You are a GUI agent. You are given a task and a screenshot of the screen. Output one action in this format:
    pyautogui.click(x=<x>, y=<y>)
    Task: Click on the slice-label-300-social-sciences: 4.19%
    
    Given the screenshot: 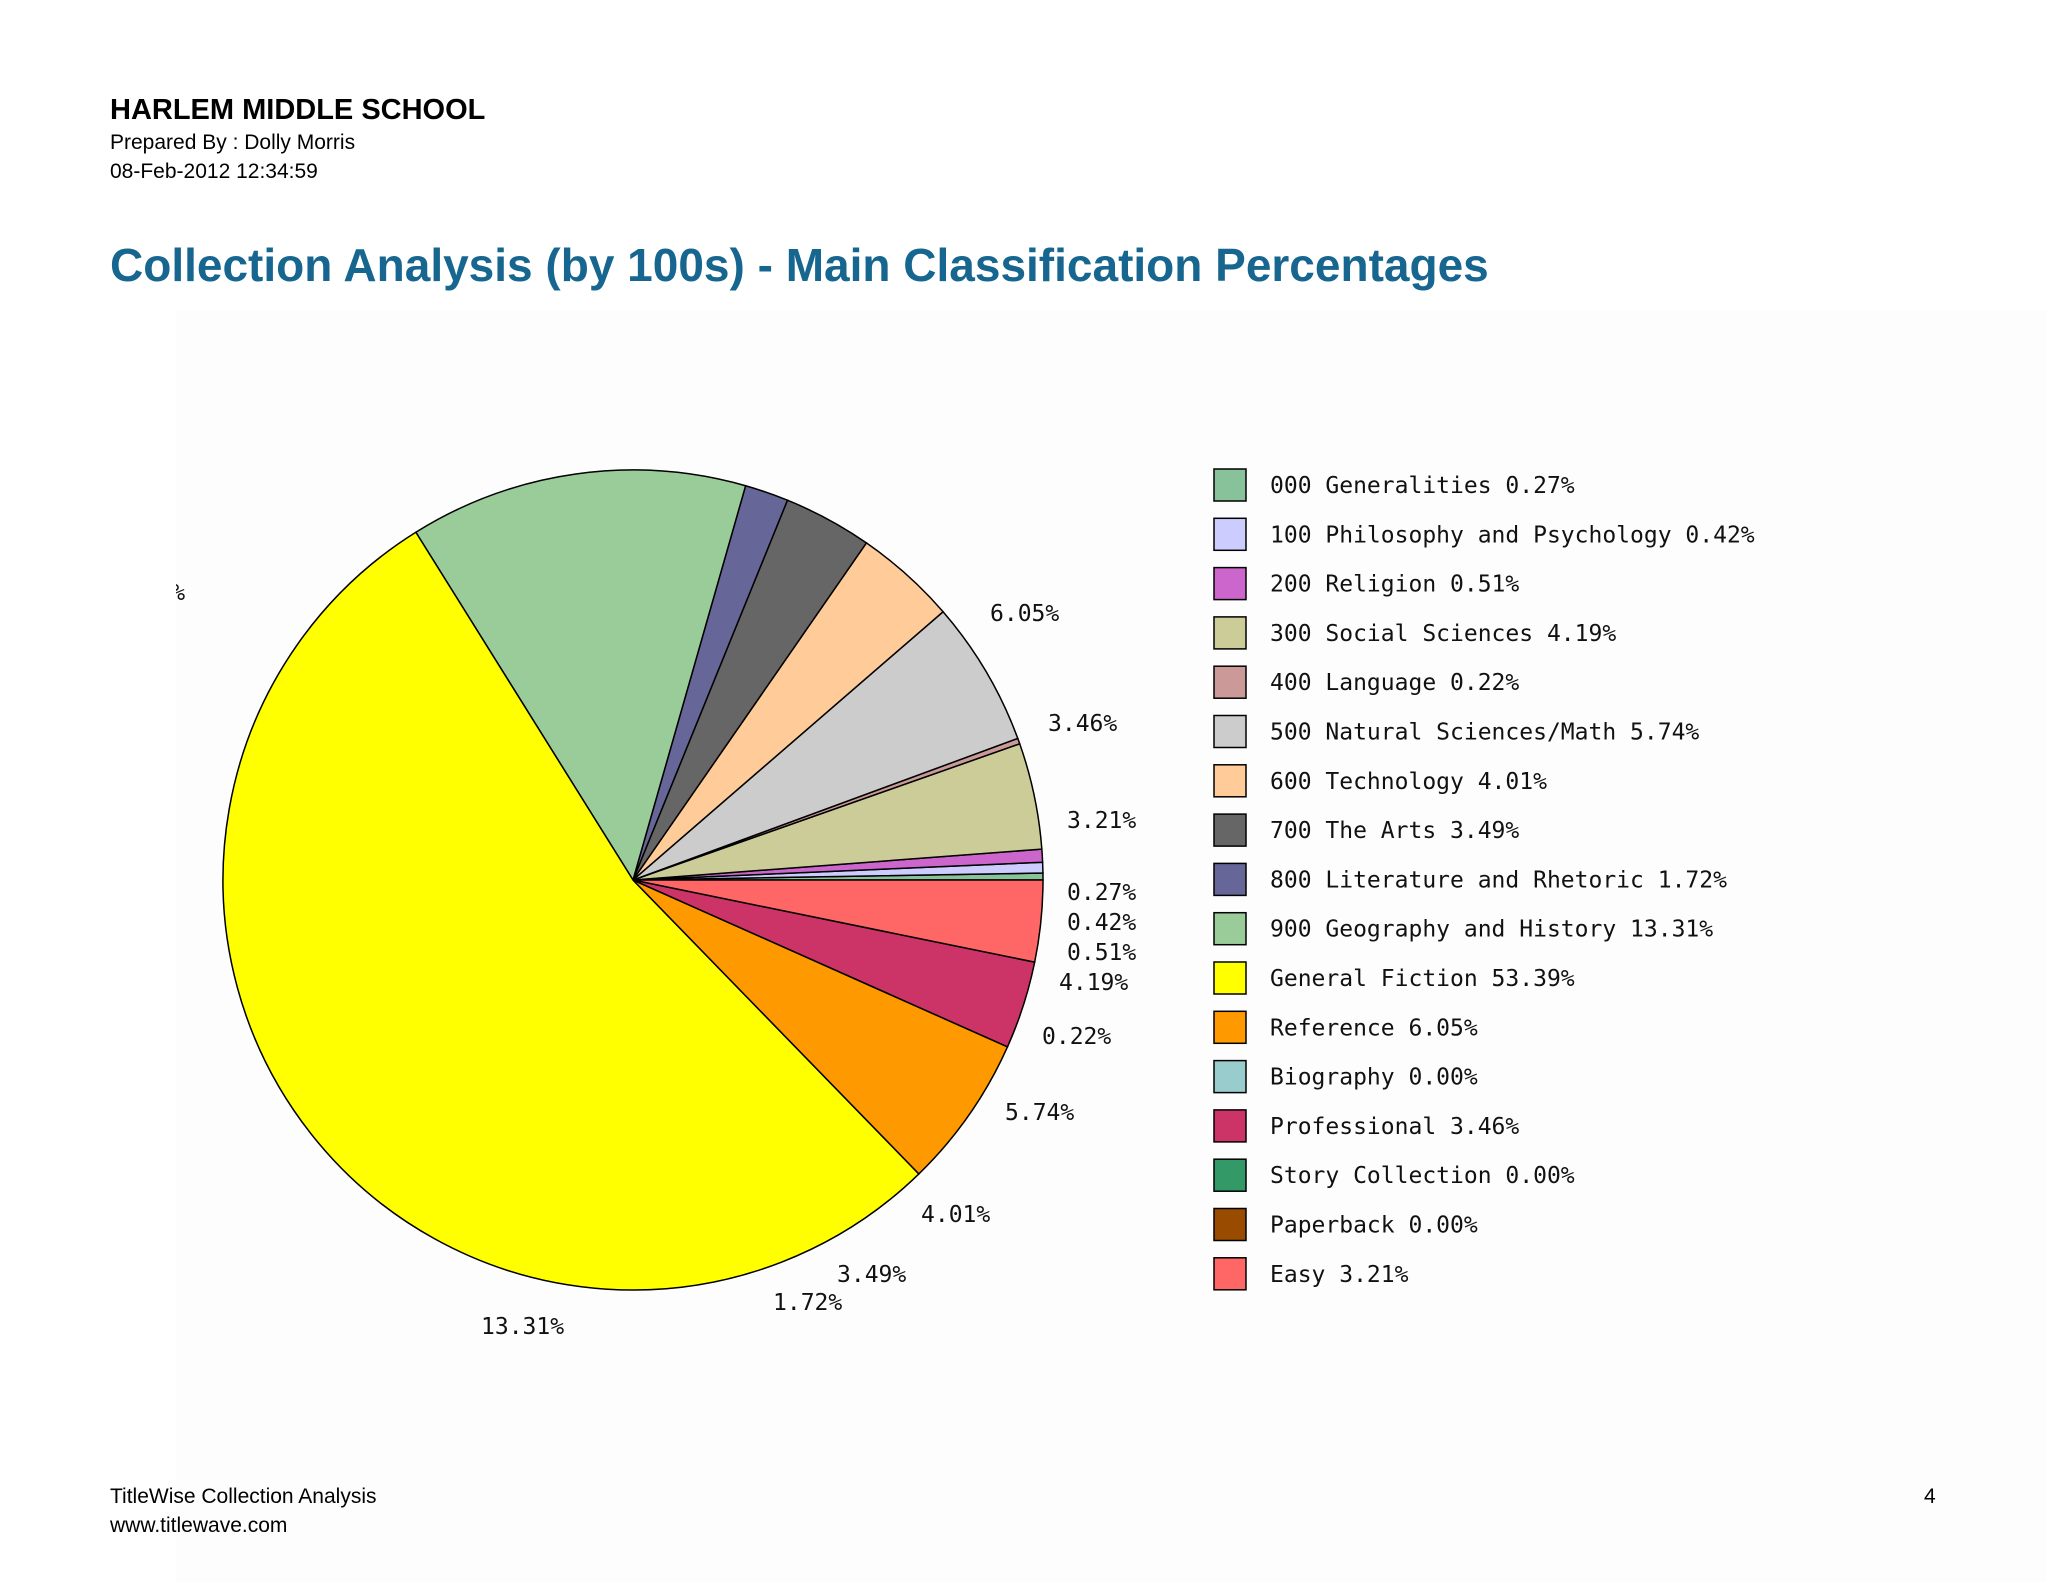 What is the action you would take?
    pyautogui.click(x=1093, y=983)
    